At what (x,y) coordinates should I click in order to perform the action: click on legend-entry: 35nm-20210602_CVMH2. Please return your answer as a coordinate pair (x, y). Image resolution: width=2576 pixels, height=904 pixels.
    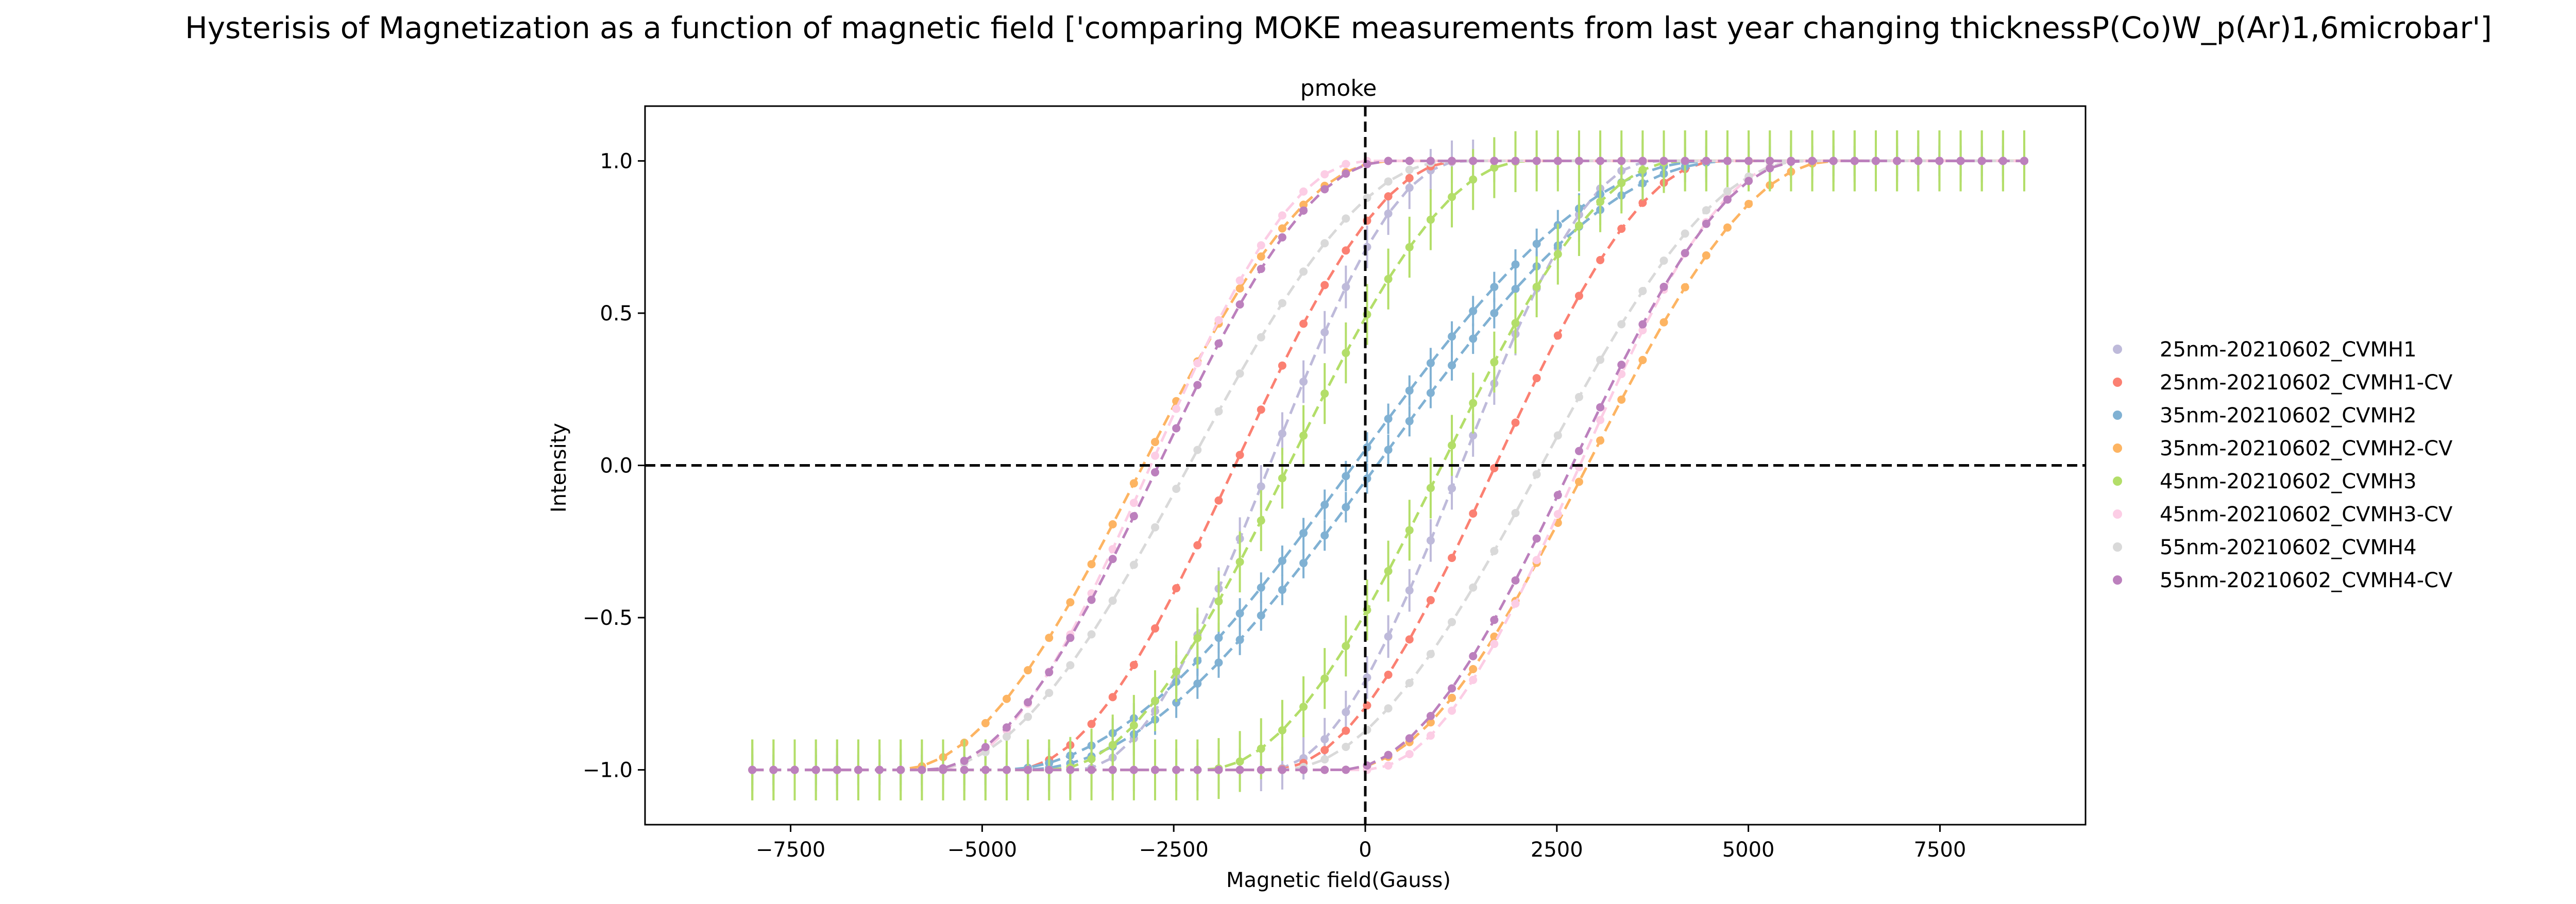
    Looking at the image, I should click on (2289, 416).